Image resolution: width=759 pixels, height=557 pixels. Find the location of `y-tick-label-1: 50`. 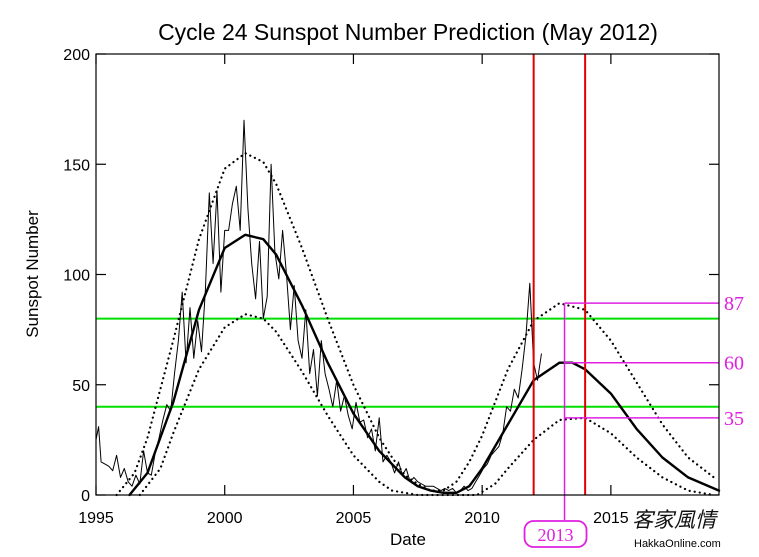

y-tick-label-1: 50 is located at coordinates (81, 386).